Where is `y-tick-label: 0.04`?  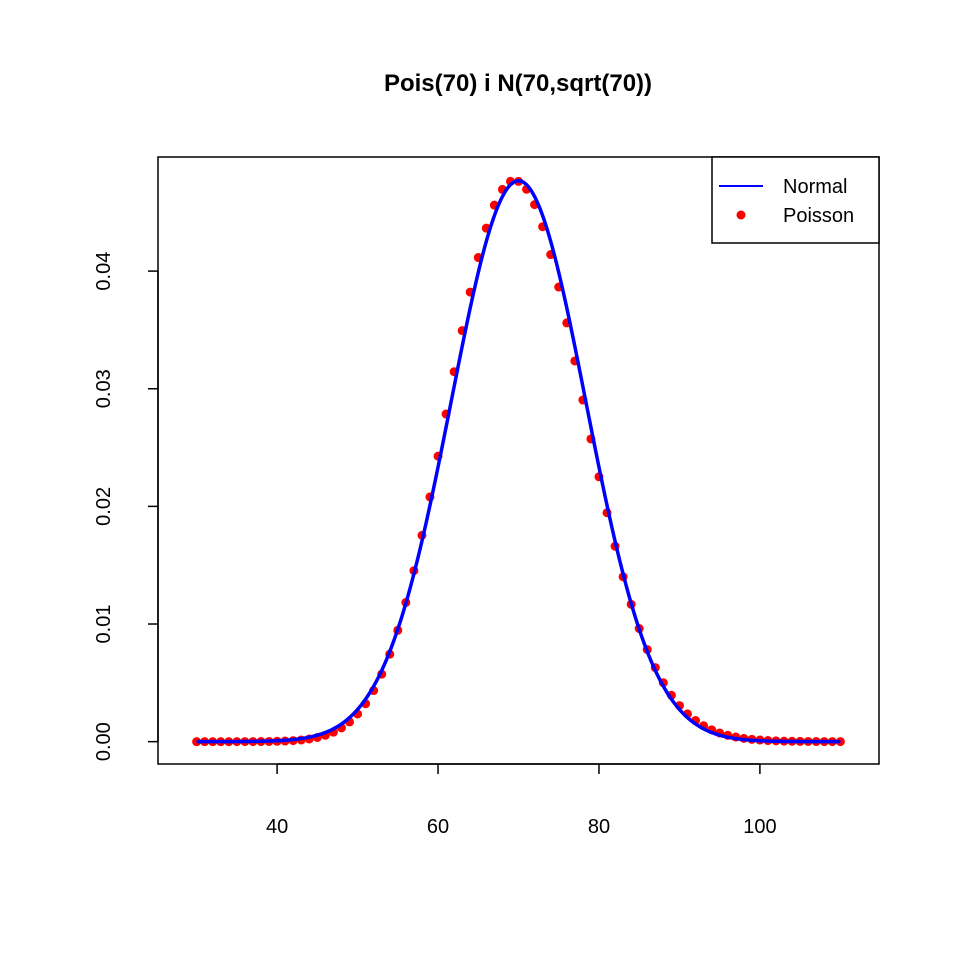
y-tick-label: 0.04 is located at coordinates (104, 271).